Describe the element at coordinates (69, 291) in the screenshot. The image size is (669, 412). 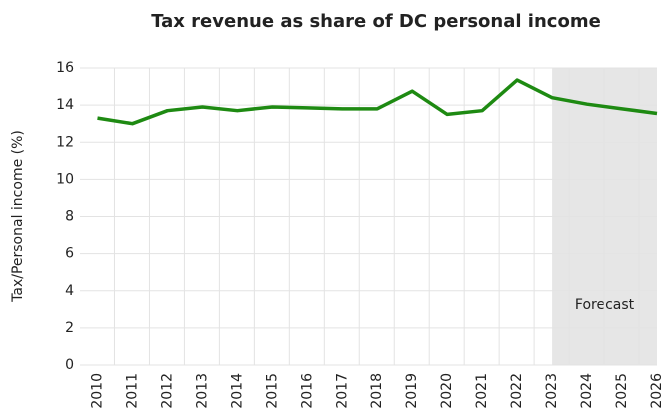
I see `y-tick-label: 4` at that location.